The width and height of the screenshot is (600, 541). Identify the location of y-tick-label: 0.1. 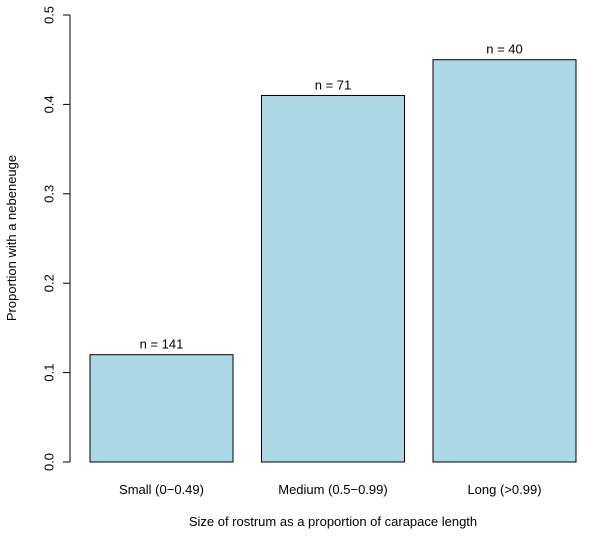
(48, 373).